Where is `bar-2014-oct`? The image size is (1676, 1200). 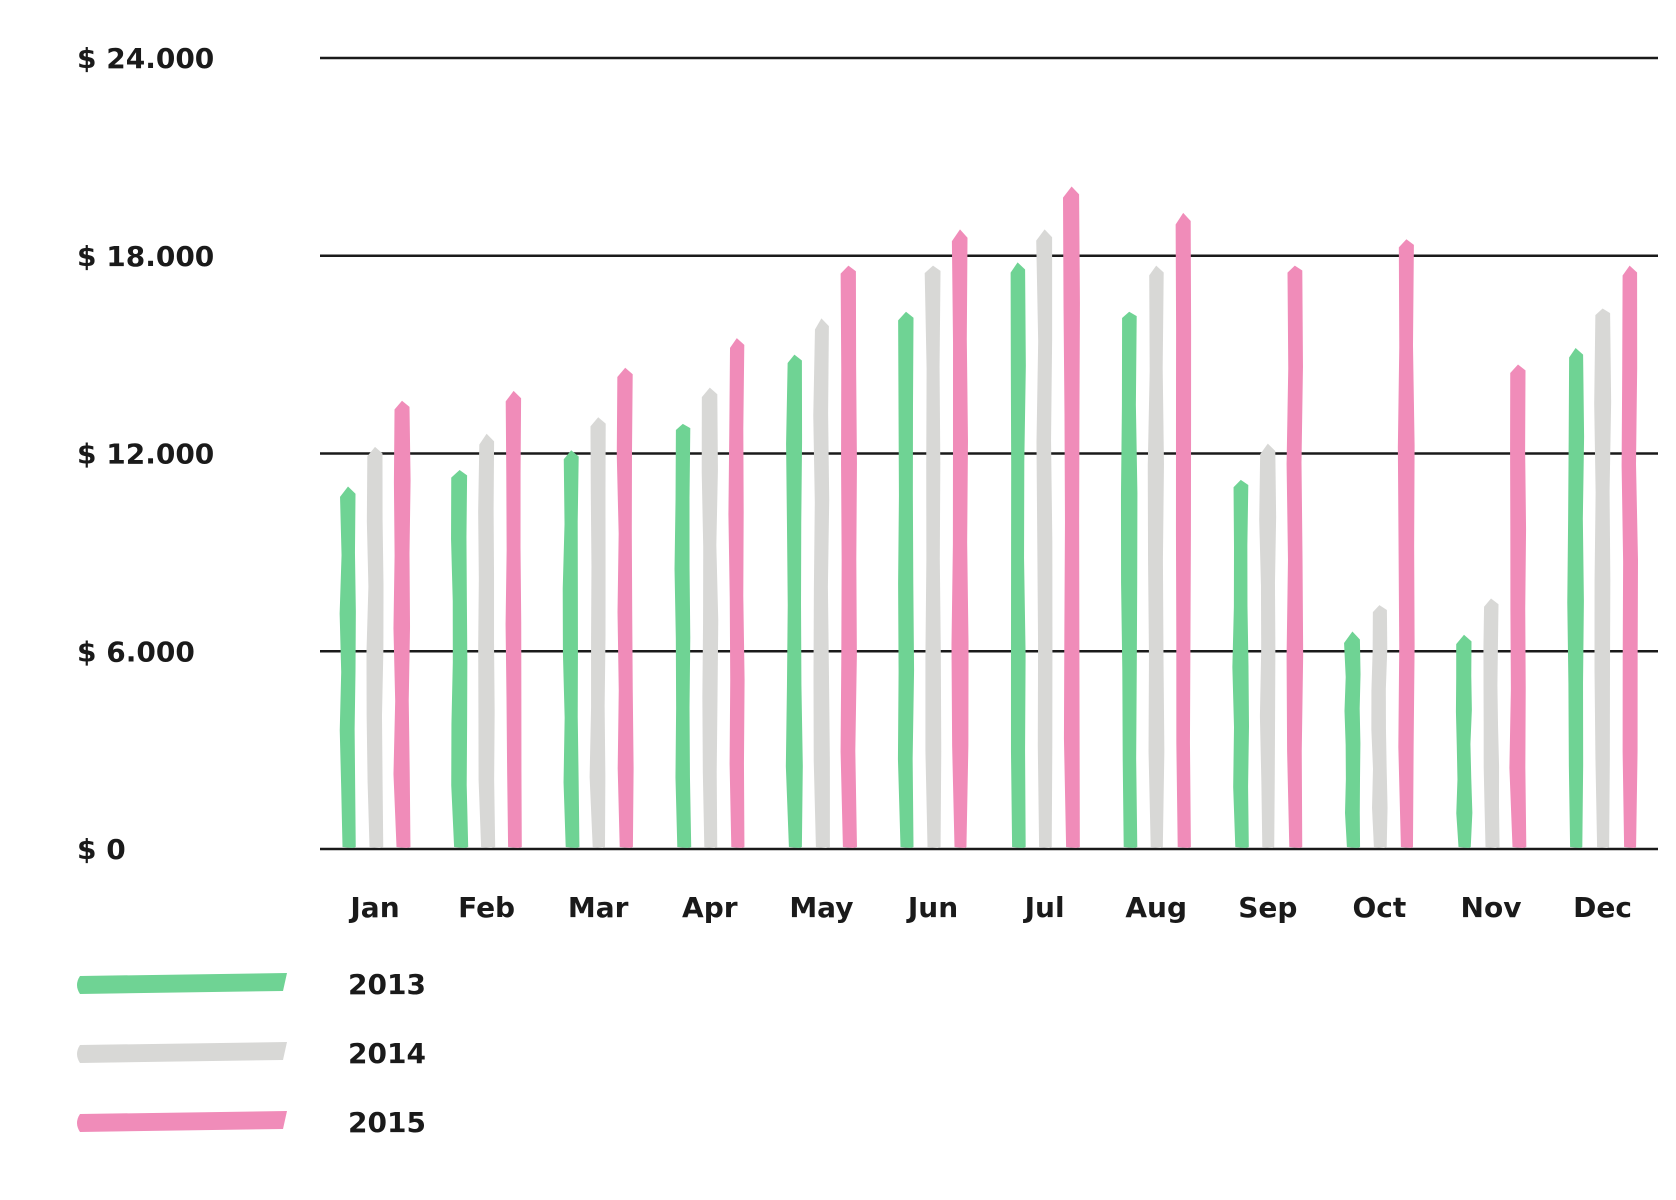 bar-2014-oct is located at coordinates (1379, 726).